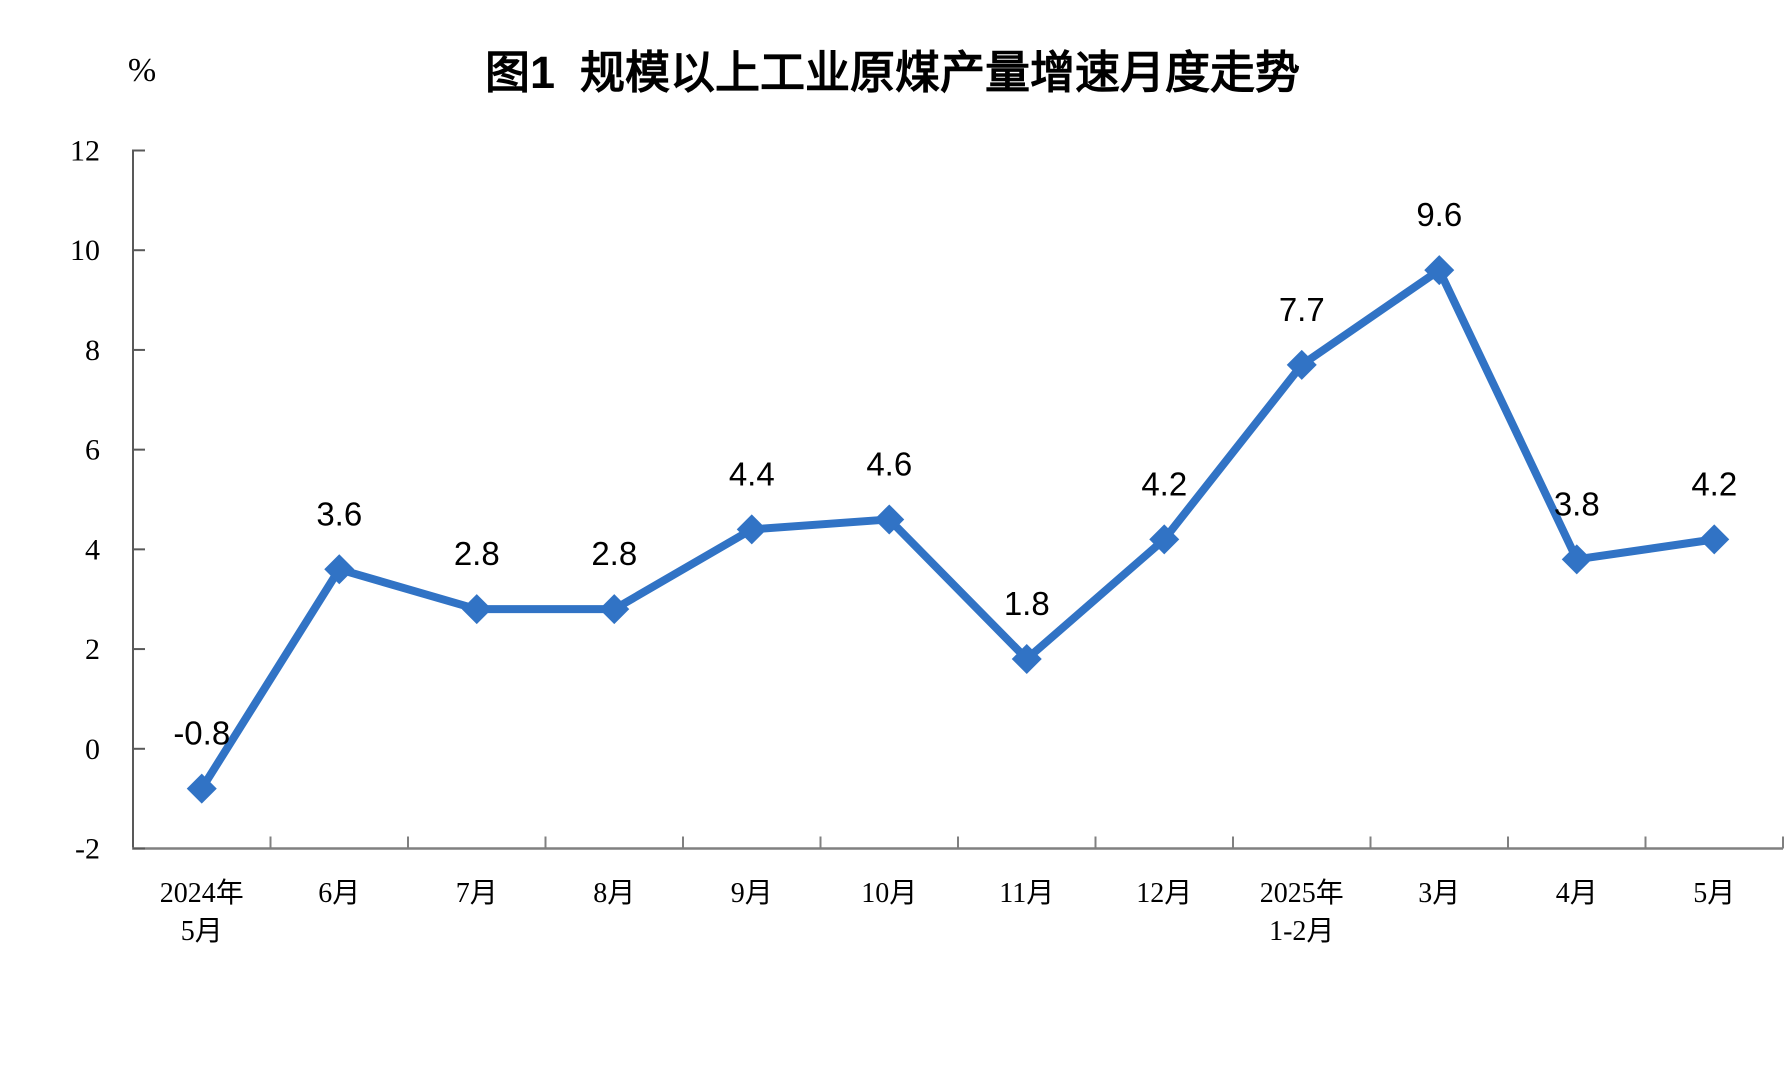 The height and width of the screenshot is (1065, 1785). What do you see at coordinates (339, 513) in the screenshot?
I see `data-point-label: 3.6` at bounding box center [339, 513].